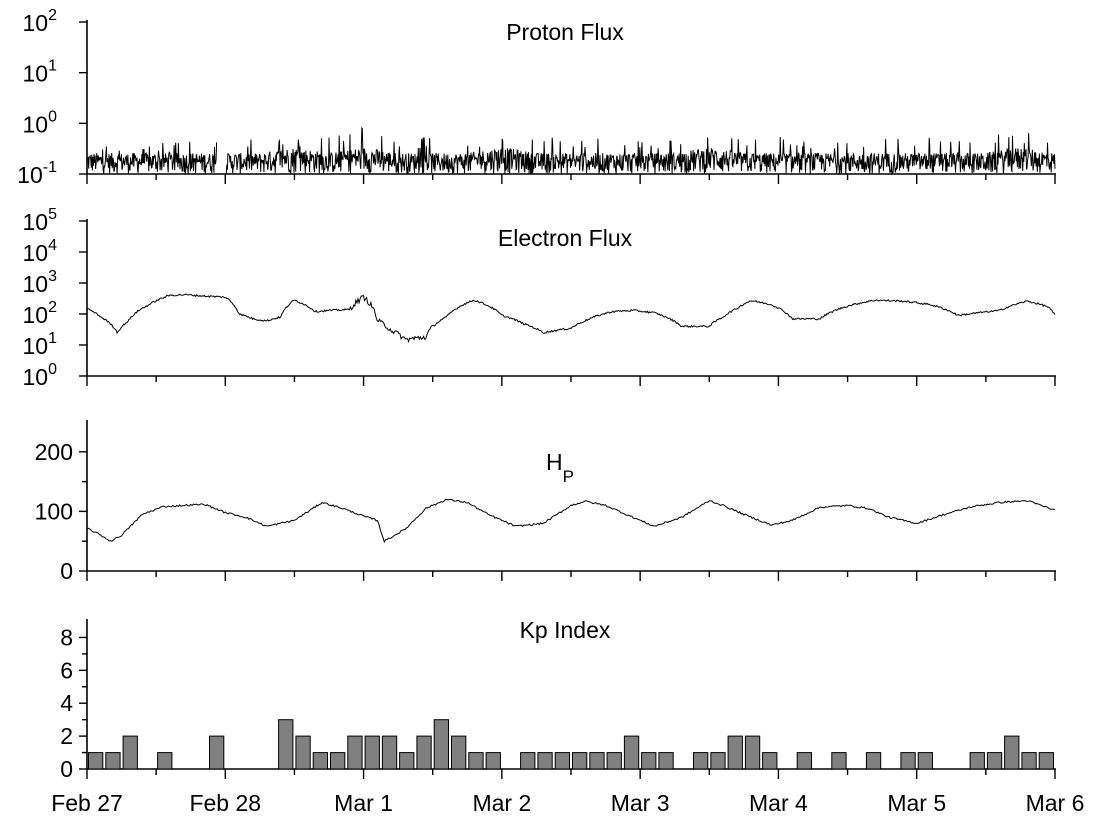 The image size is (1099, 829). What do you see at coordinates (40, 72) in the screenshot?
I see `proton-flux-y-tick-label: 10¹` at bounding box center [40, 72].